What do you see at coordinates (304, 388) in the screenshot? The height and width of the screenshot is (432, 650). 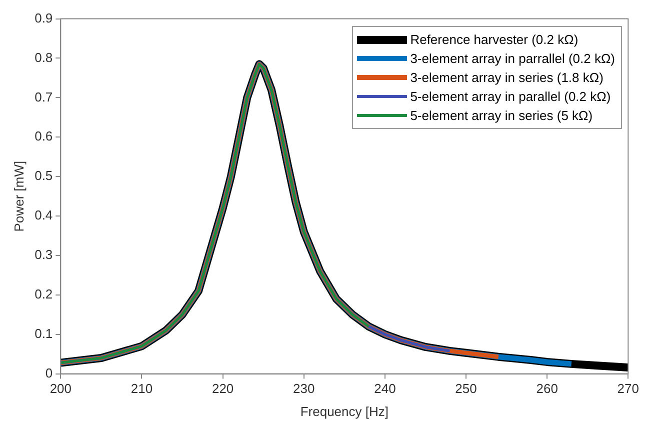 I see `x-tick-label: 230` at bounding box center [304, 388].